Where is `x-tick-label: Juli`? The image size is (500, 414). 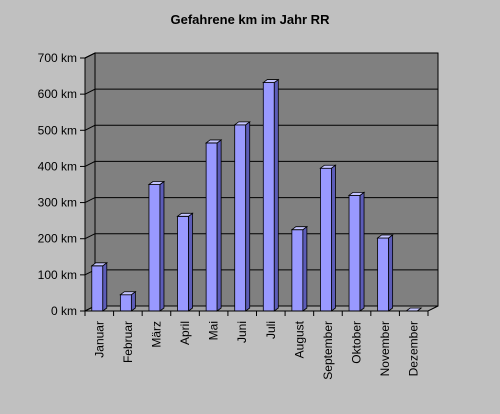
x-tick-label: Juli is located at coordinates (271, 330).